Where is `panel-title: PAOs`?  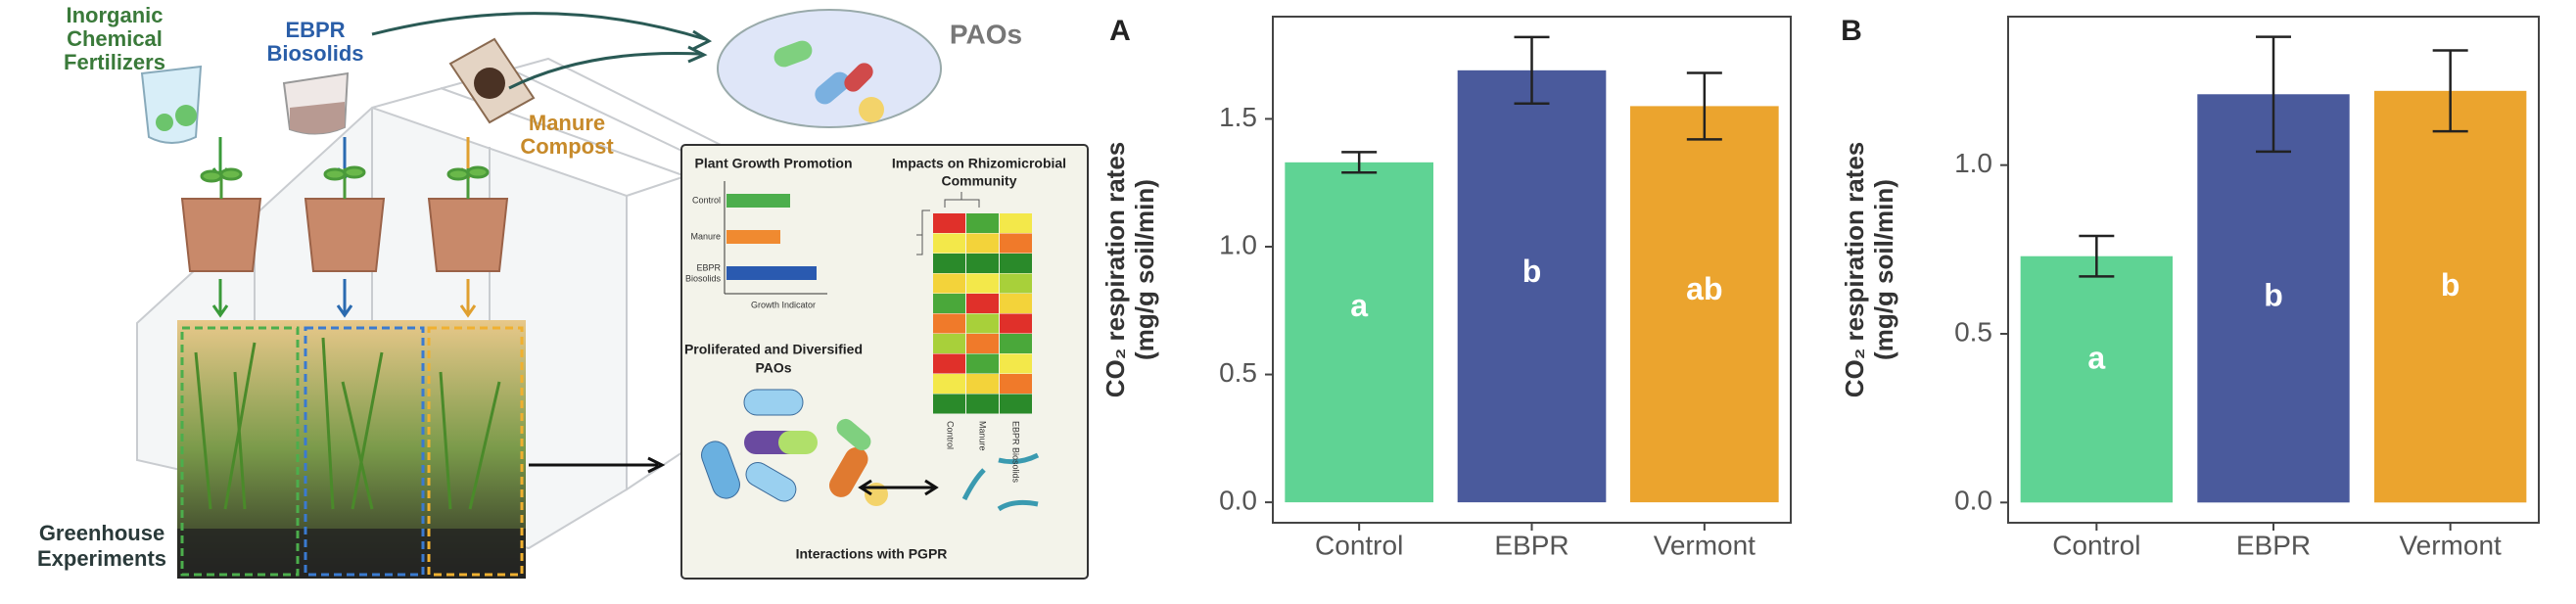 panel-title: PAOs is located at coordinates (773, 368).